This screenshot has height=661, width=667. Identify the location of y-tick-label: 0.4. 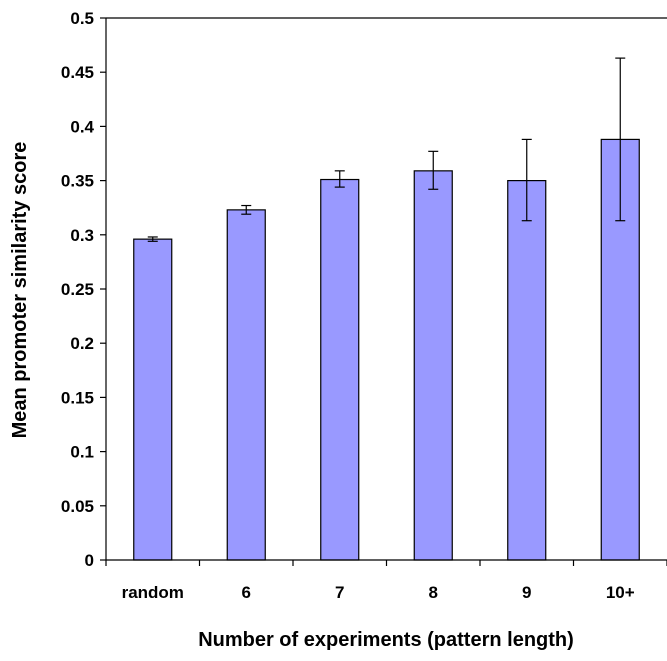
(82, 126).